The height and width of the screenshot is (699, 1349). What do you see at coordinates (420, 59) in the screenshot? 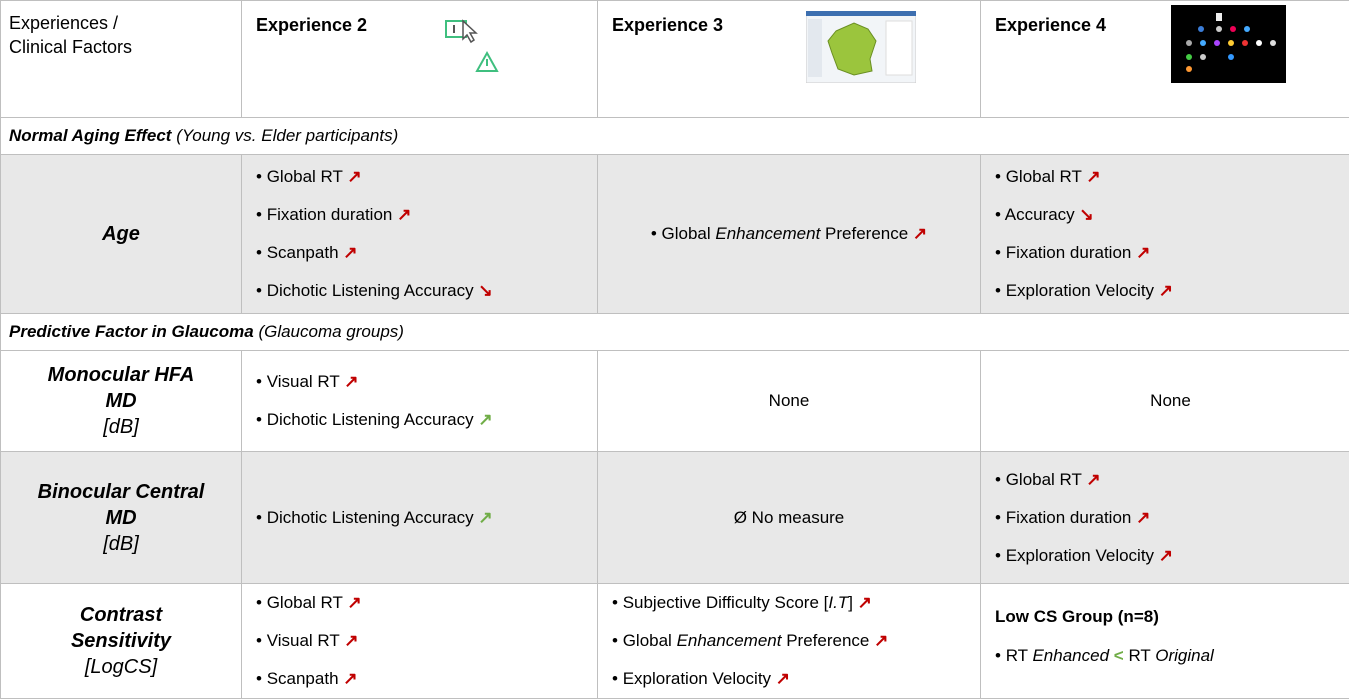
I see `header-cell: Experience 2` at bounding box center [420, 59].